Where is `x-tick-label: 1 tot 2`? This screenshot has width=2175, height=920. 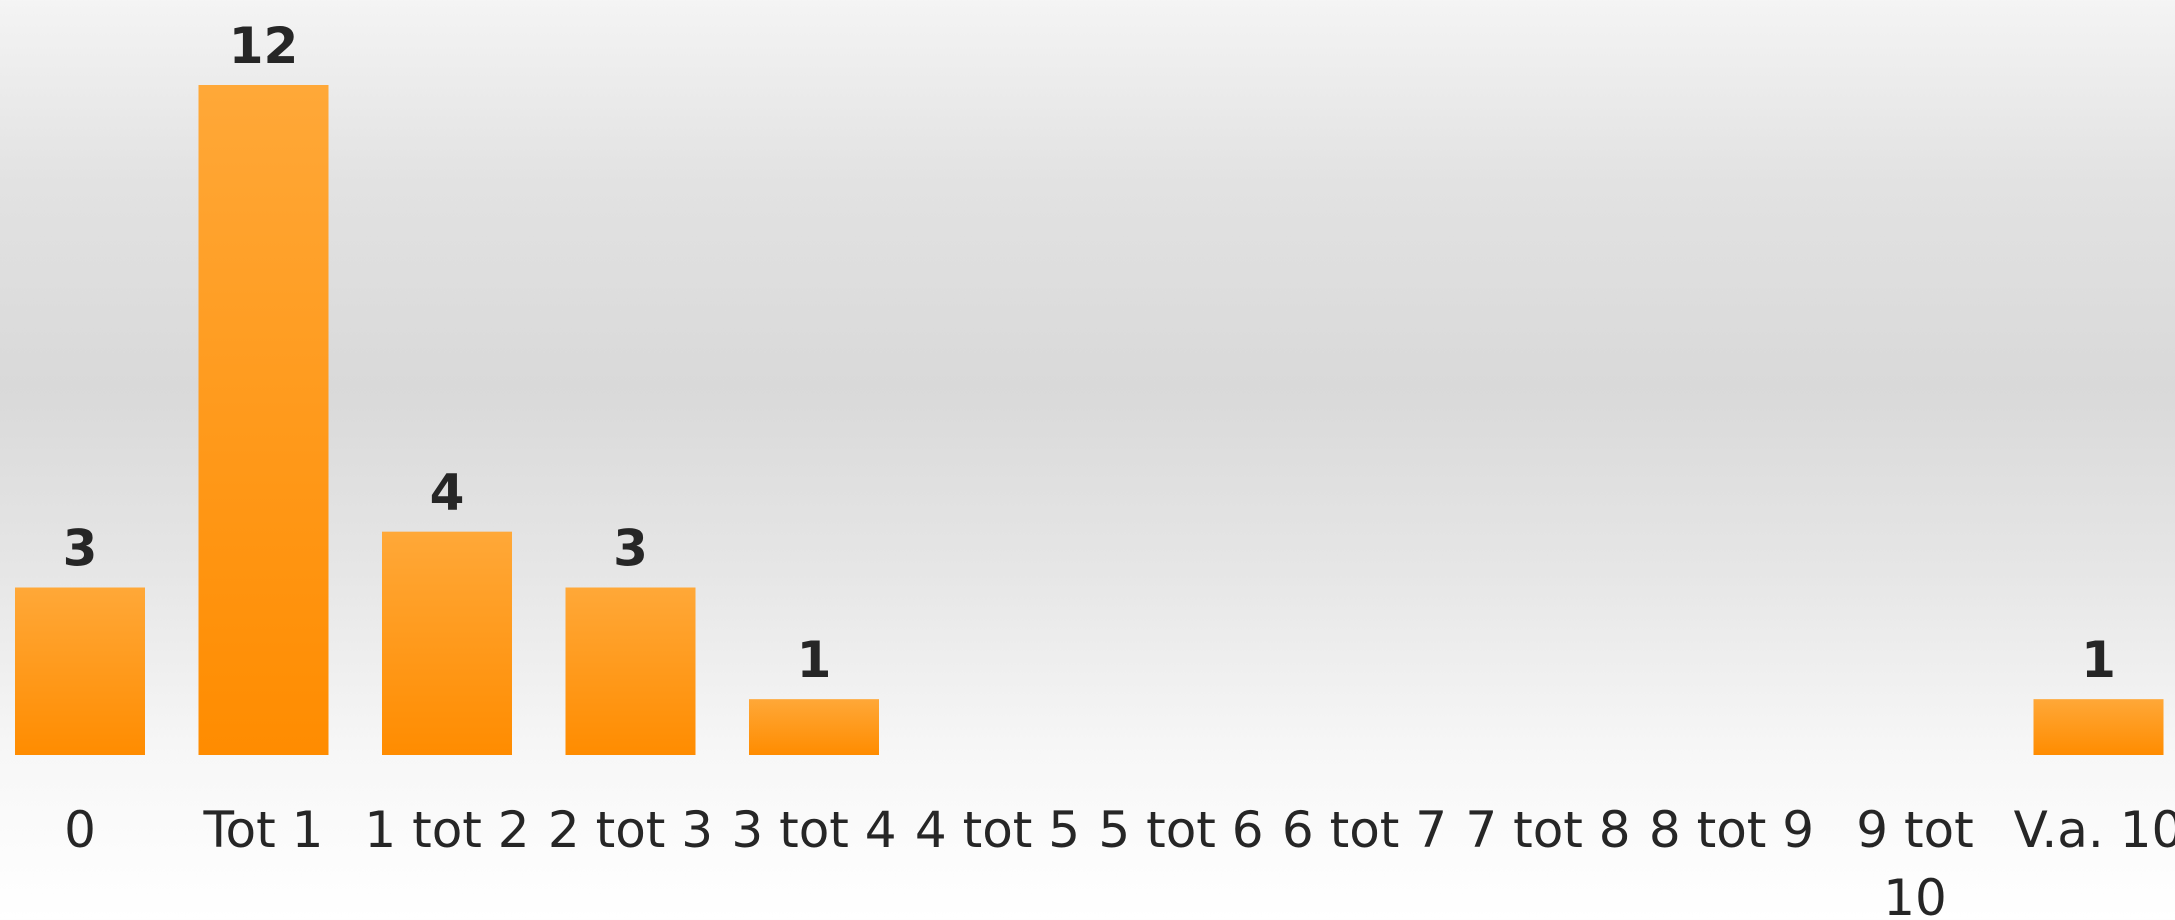 x-tick-label: 1 tot 2 is located at coordinates (447, 830).